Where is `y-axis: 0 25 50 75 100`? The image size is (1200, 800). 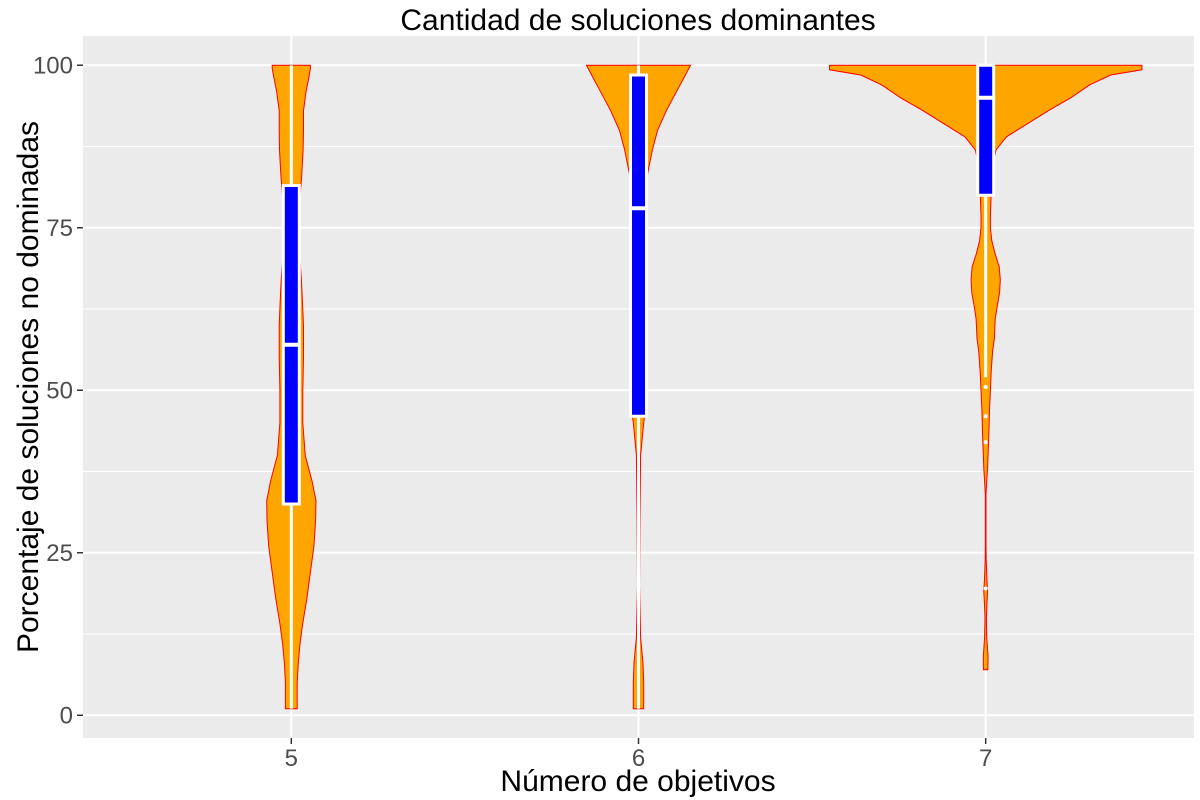 y-axis: 0 25 50 75 100 is located at coordinates (58, 390).